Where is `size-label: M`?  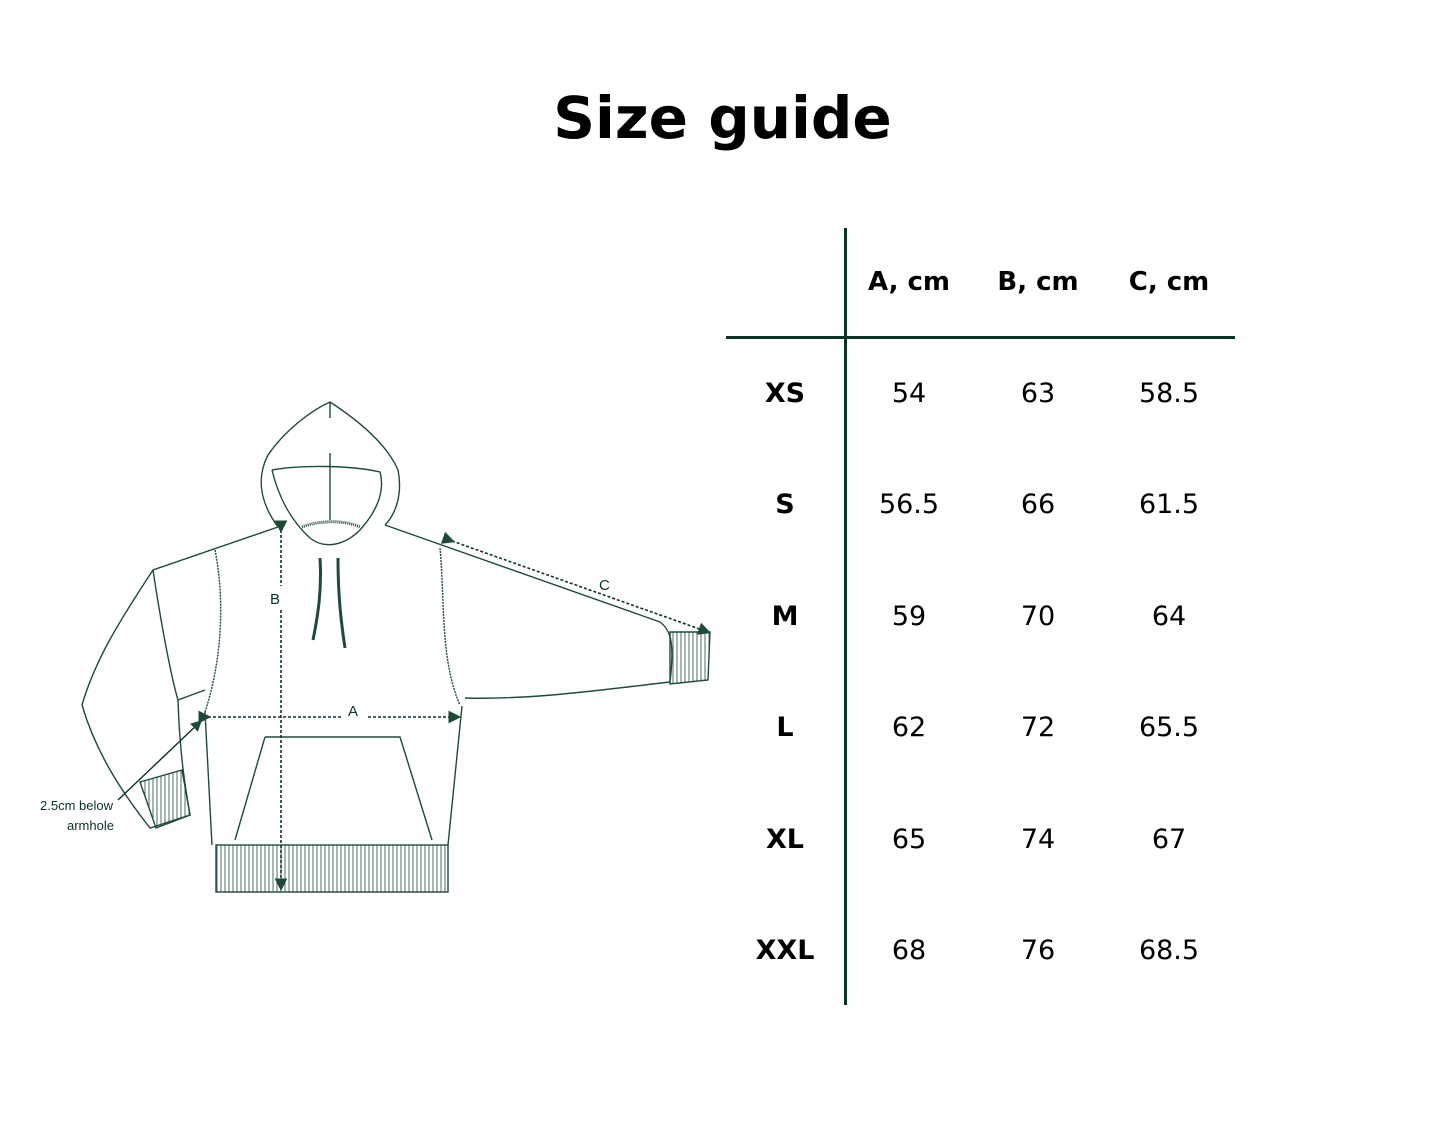 size-label: M is located at coordinates (785, 616).